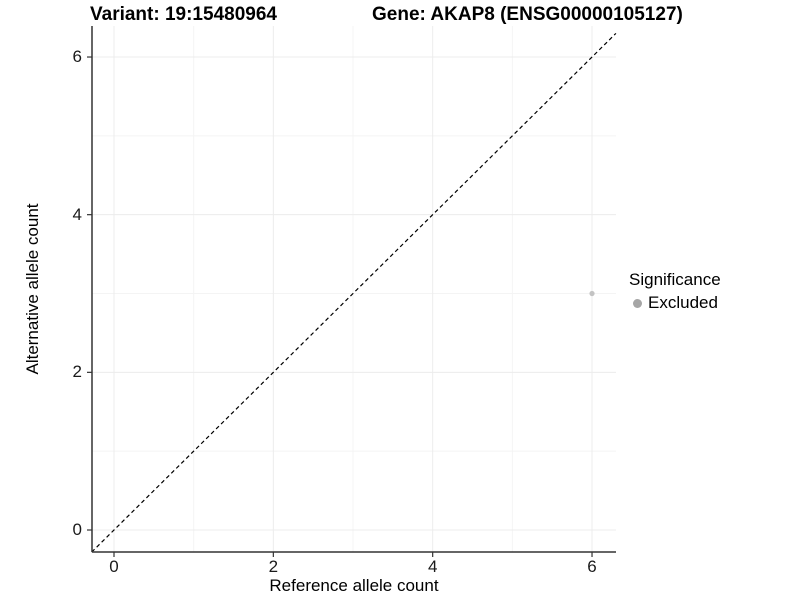 This screenshot has height=600, width=800. Describe the element at coordinates (77, 372) in the screenshot. I see `y-tick-label: 2` at that location.